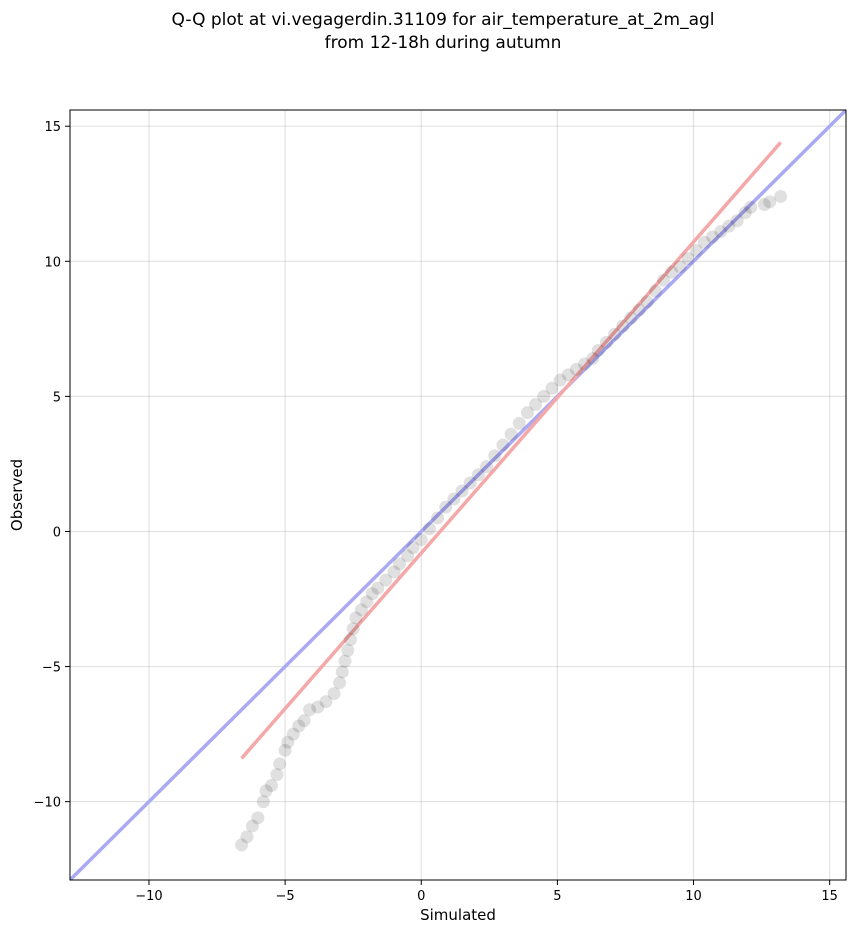  Describe the element at coordinates (52, 127) in the screenshot. I see `y-tick-label: 15` at that location.